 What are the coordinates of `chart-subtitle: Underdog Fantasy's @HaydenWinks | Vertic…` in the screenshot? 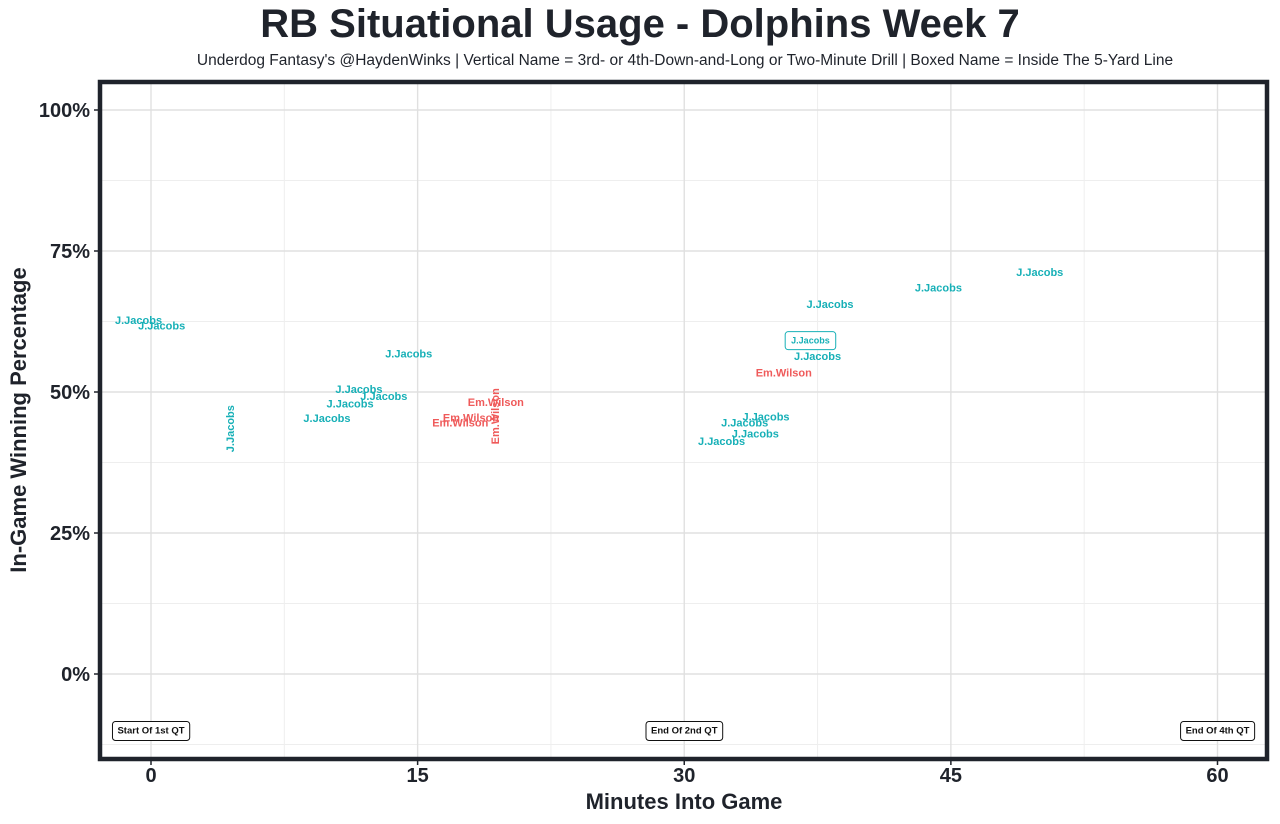 It's located at (685, 60).